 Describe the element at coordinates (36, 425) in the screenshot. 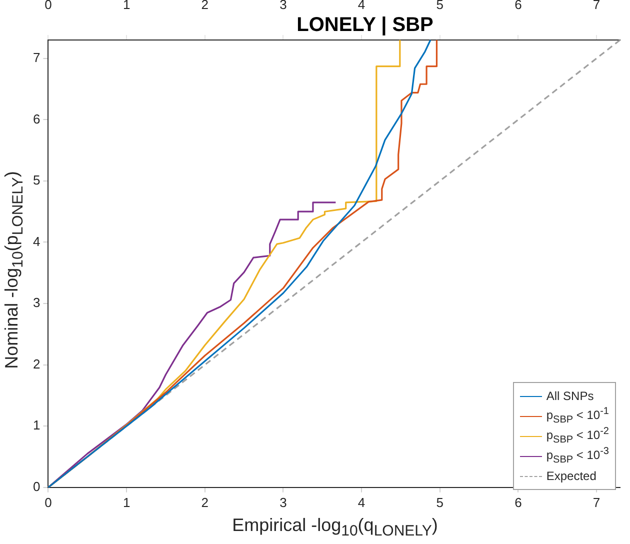

I see `y-tick-label: 1` at that location.